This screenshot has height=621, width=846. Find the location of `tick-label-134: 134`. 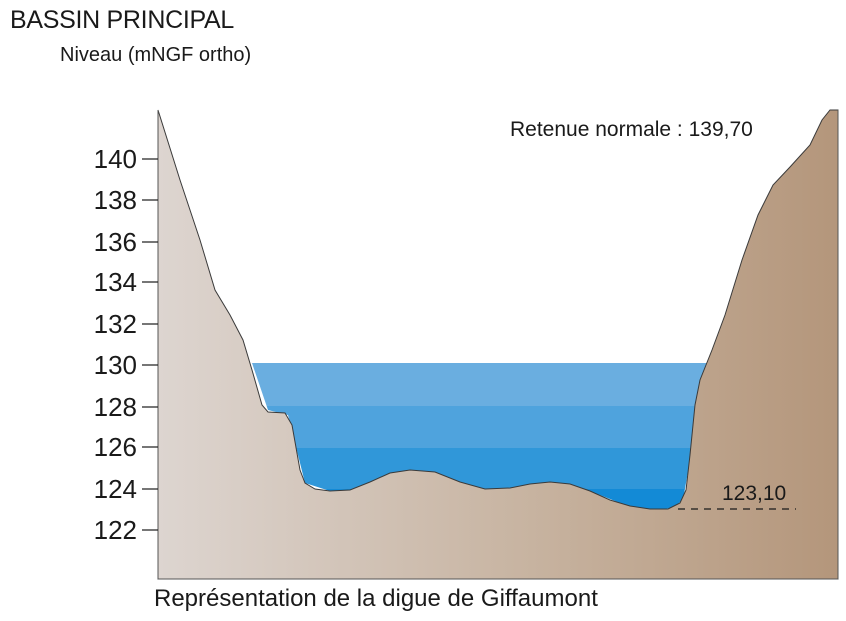

tick-label-134: 134 is located at coordinates (115, 282).